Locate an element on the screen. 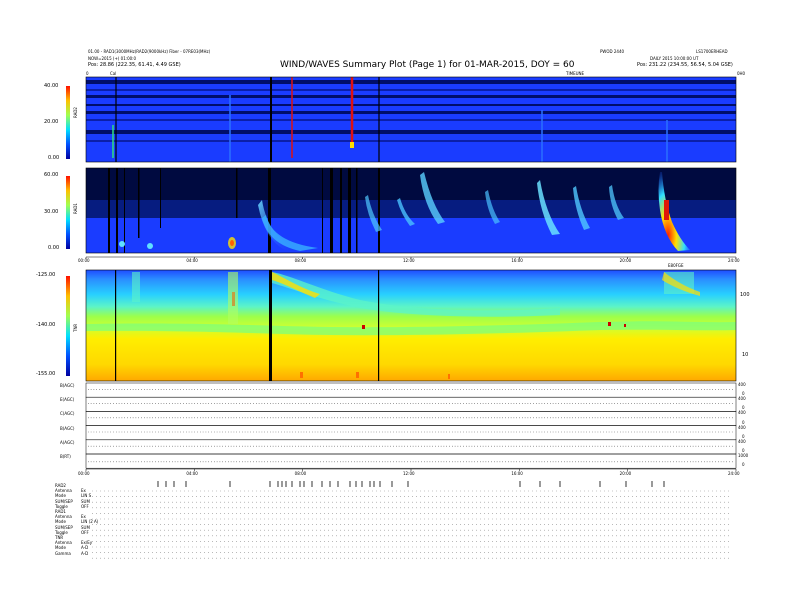  setting-name: SUM/SEP is located at coordinates (64, 501).